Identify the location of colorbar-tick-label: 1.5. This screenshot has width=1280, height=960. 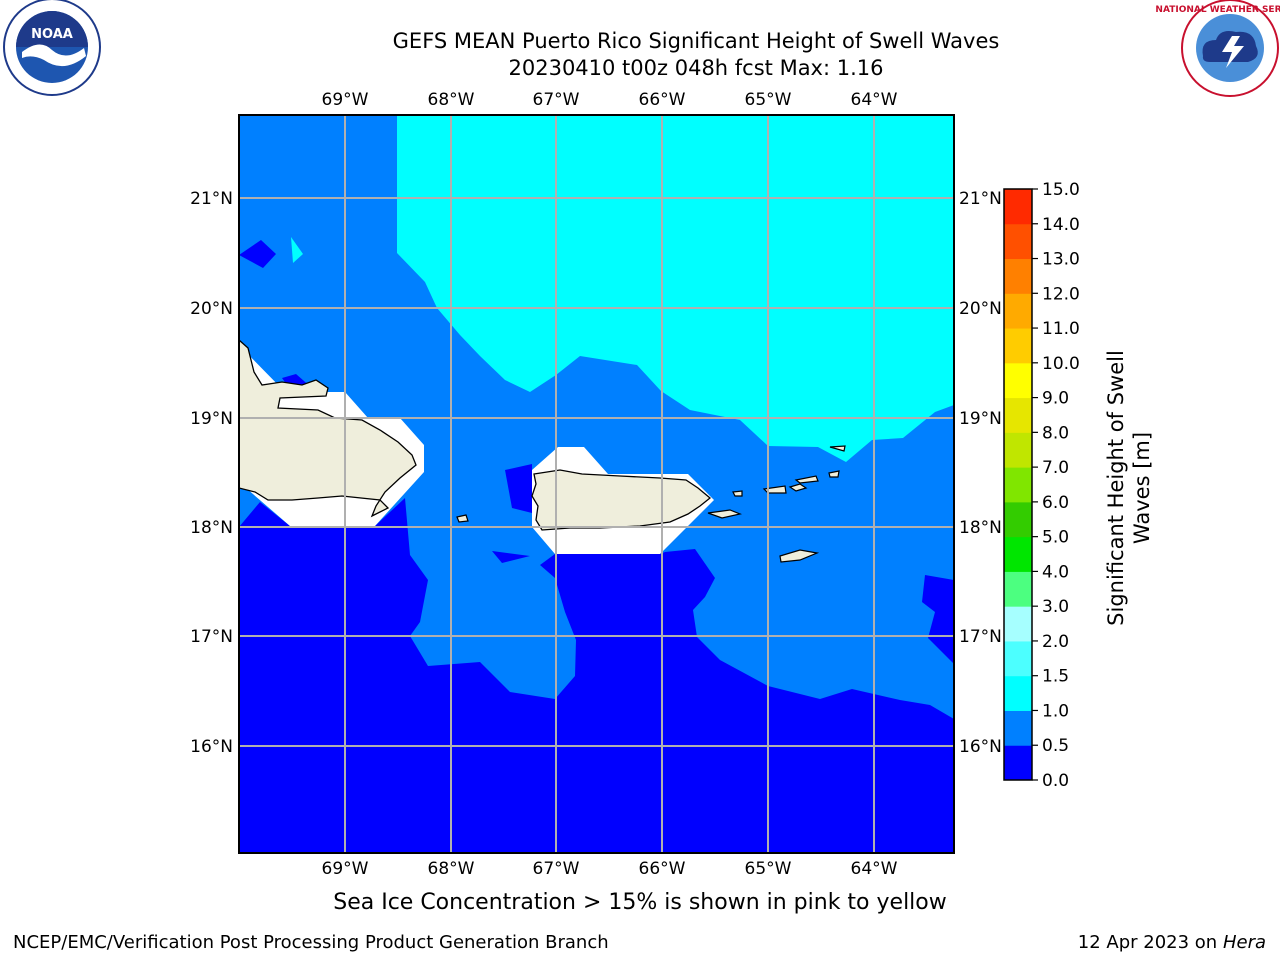
(1055, 677).